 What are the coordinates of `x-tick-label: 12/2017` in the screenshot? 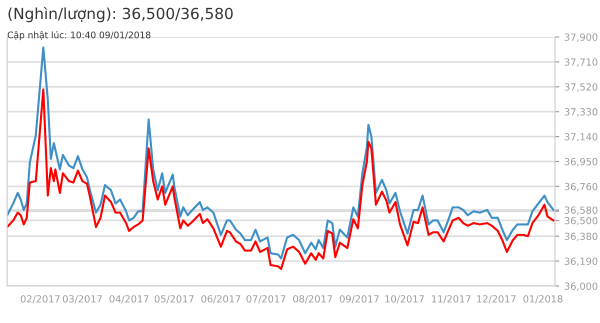 It's located at (496, 299).